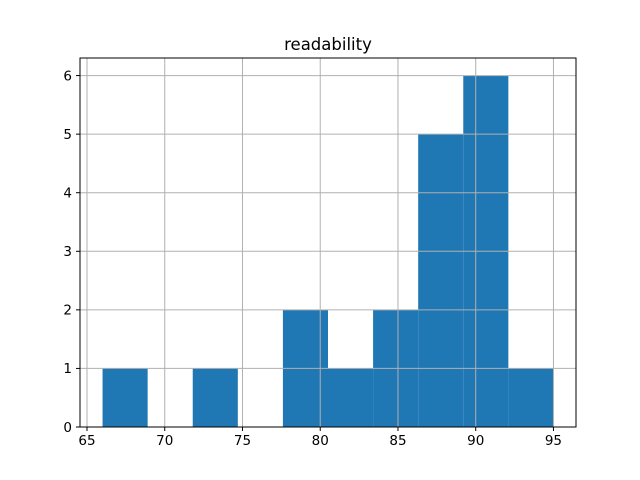 Image resolution: width=640 pixels, height=480 pixels. Describe the element at coordinates (328, 44) in the screenshot. I see `chart-title: readability` at that location.